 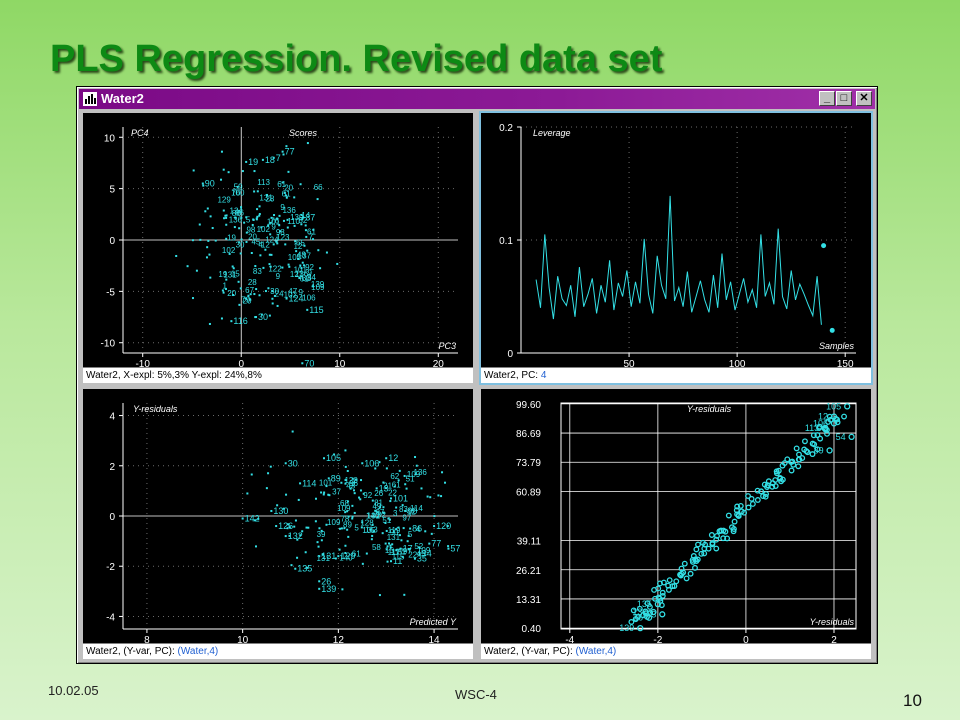 I want to click on pred-point-label: 62, so click(x=394, y=476).